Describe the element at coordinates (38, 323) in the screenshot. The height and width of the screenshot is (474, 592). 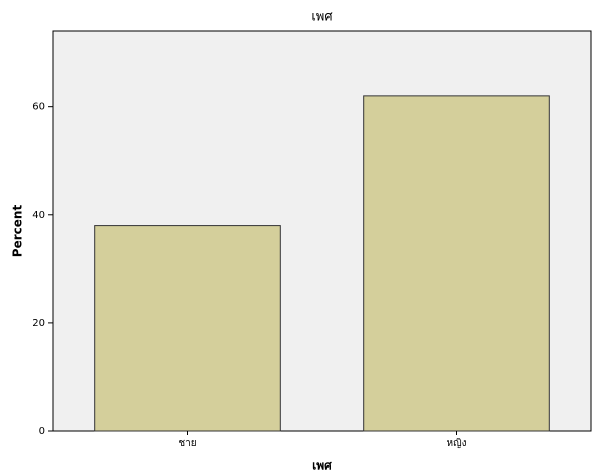
I see `y-tick-label: 20` at that location.